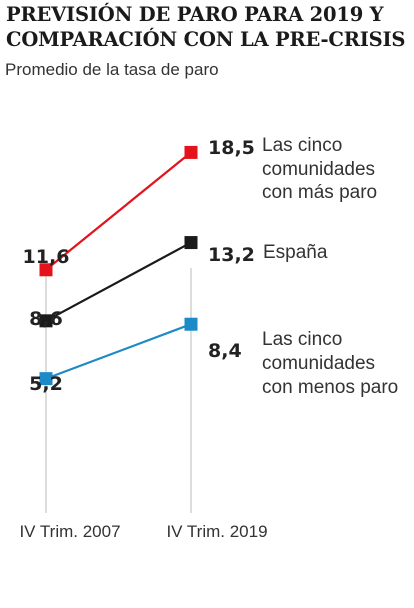  I want to click on series-name-label: con más paro, so click(319, 192).